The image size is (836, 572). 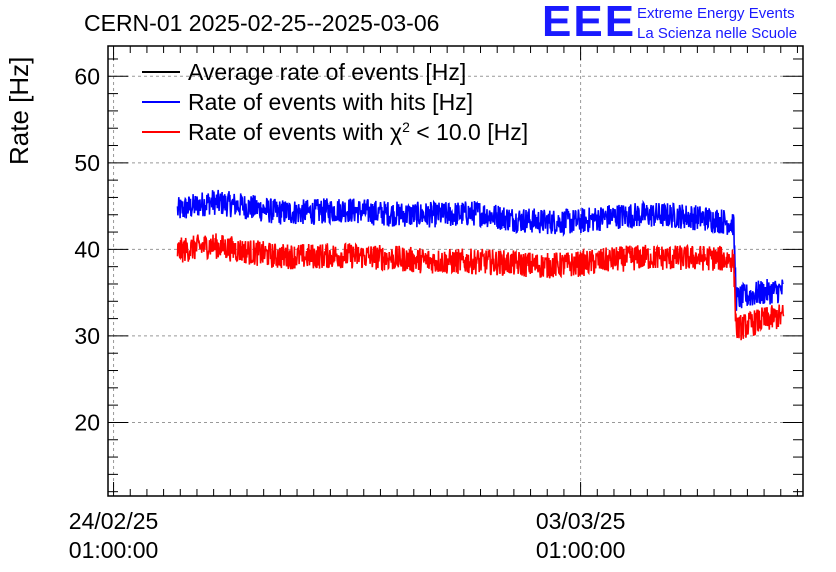 I want to click on y-tick-label: 40, so click(x=87, y=249).